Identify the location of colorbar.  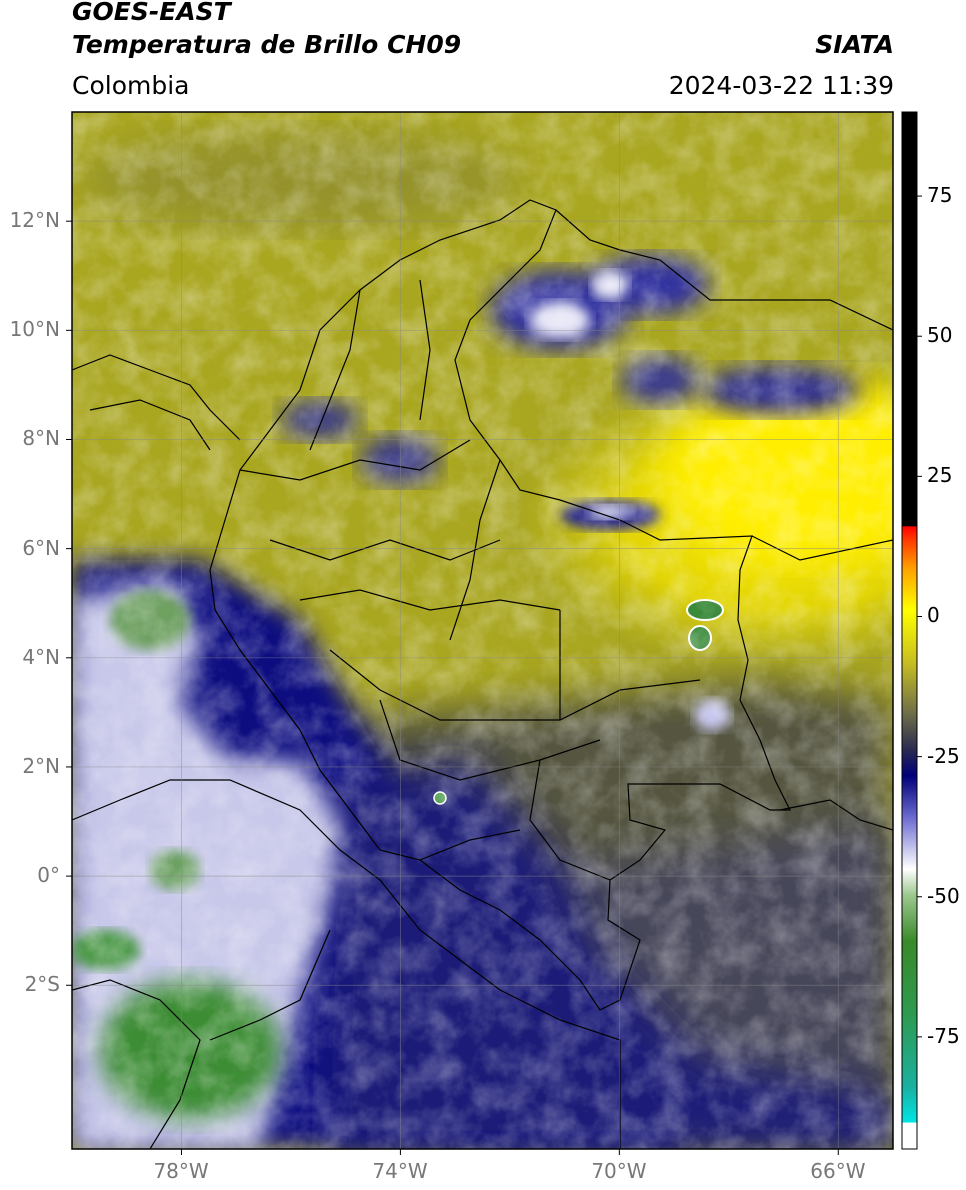
(909, 630).